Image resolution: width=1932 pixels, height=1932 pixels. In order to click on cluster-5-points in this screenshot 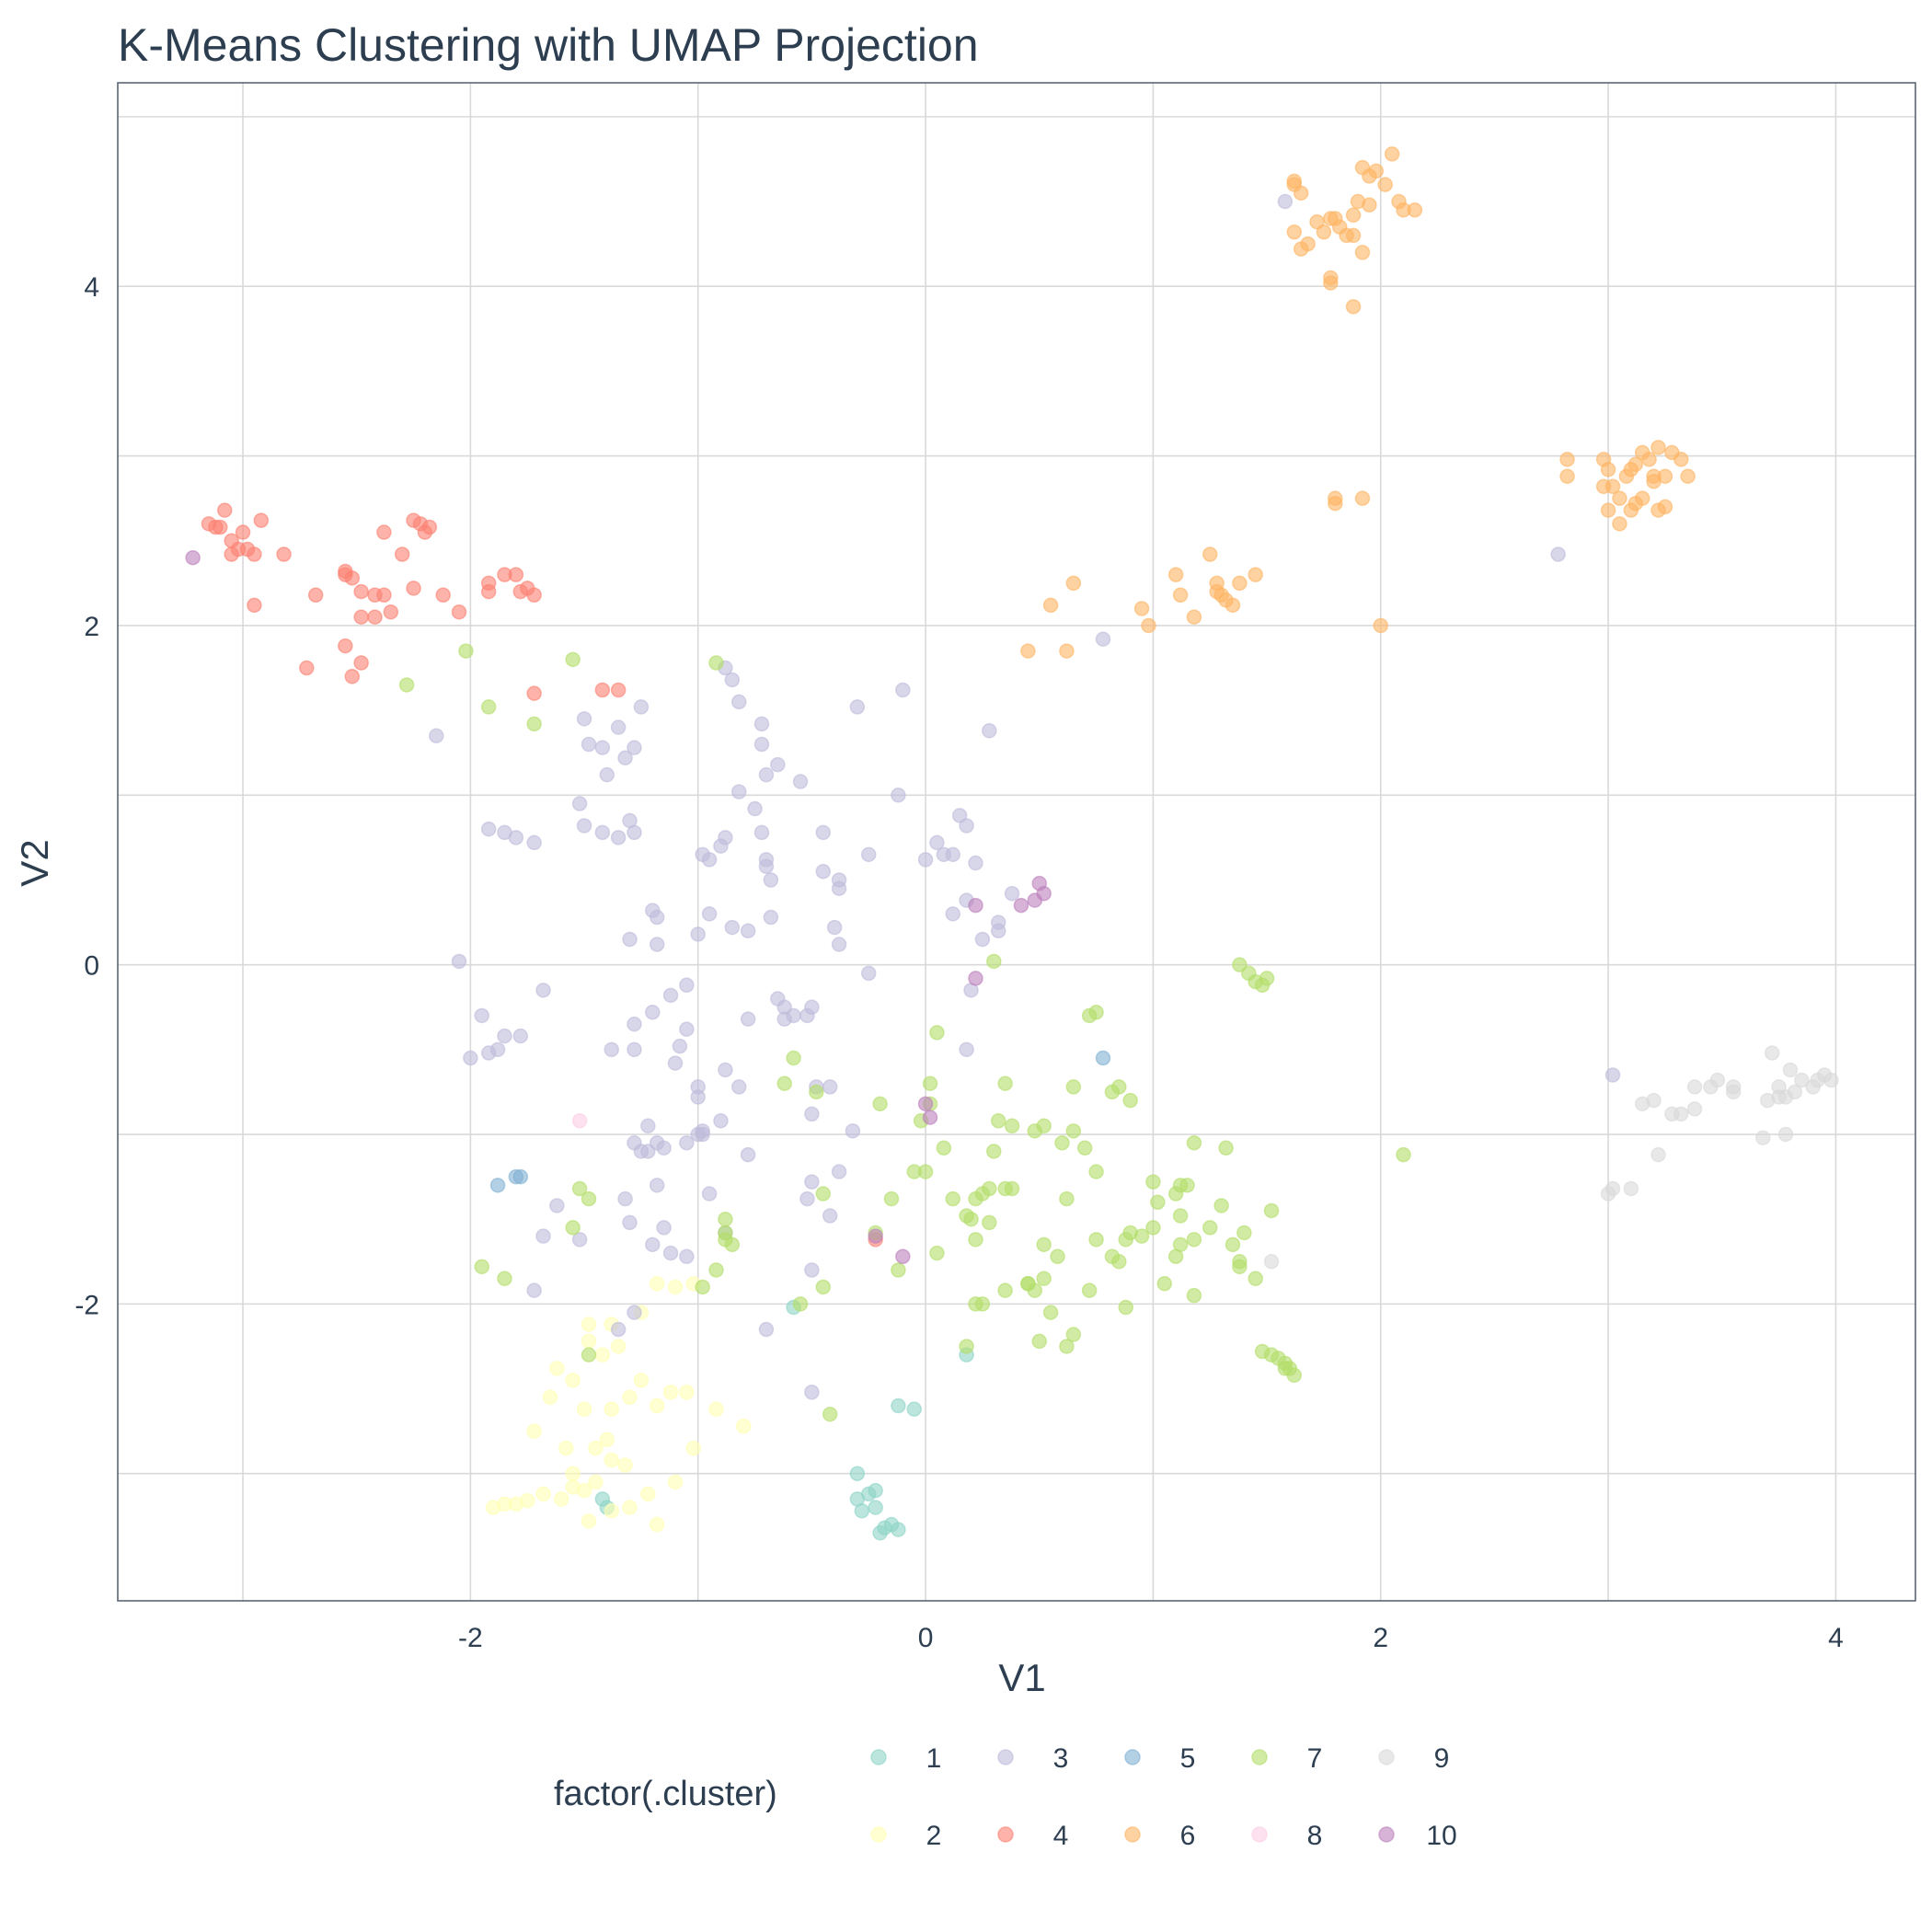, I will do `click(800, 1121)`.